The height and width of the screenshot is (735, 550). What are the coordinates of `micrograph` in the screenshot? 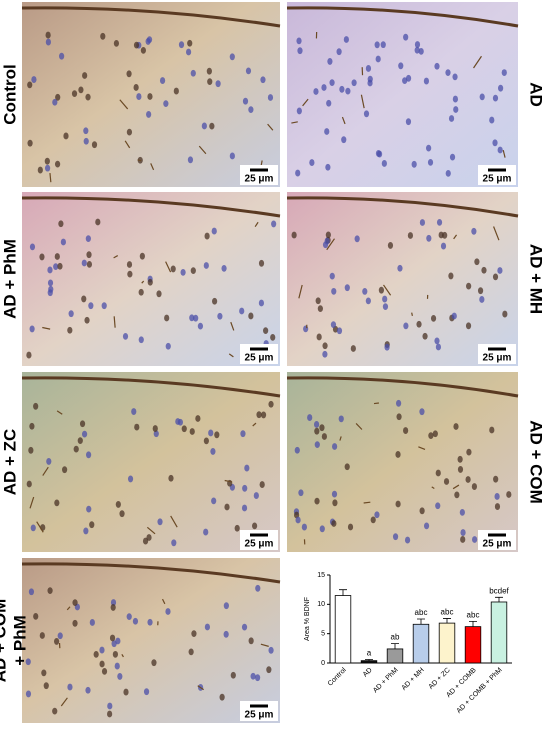 It's located at (151, 462).